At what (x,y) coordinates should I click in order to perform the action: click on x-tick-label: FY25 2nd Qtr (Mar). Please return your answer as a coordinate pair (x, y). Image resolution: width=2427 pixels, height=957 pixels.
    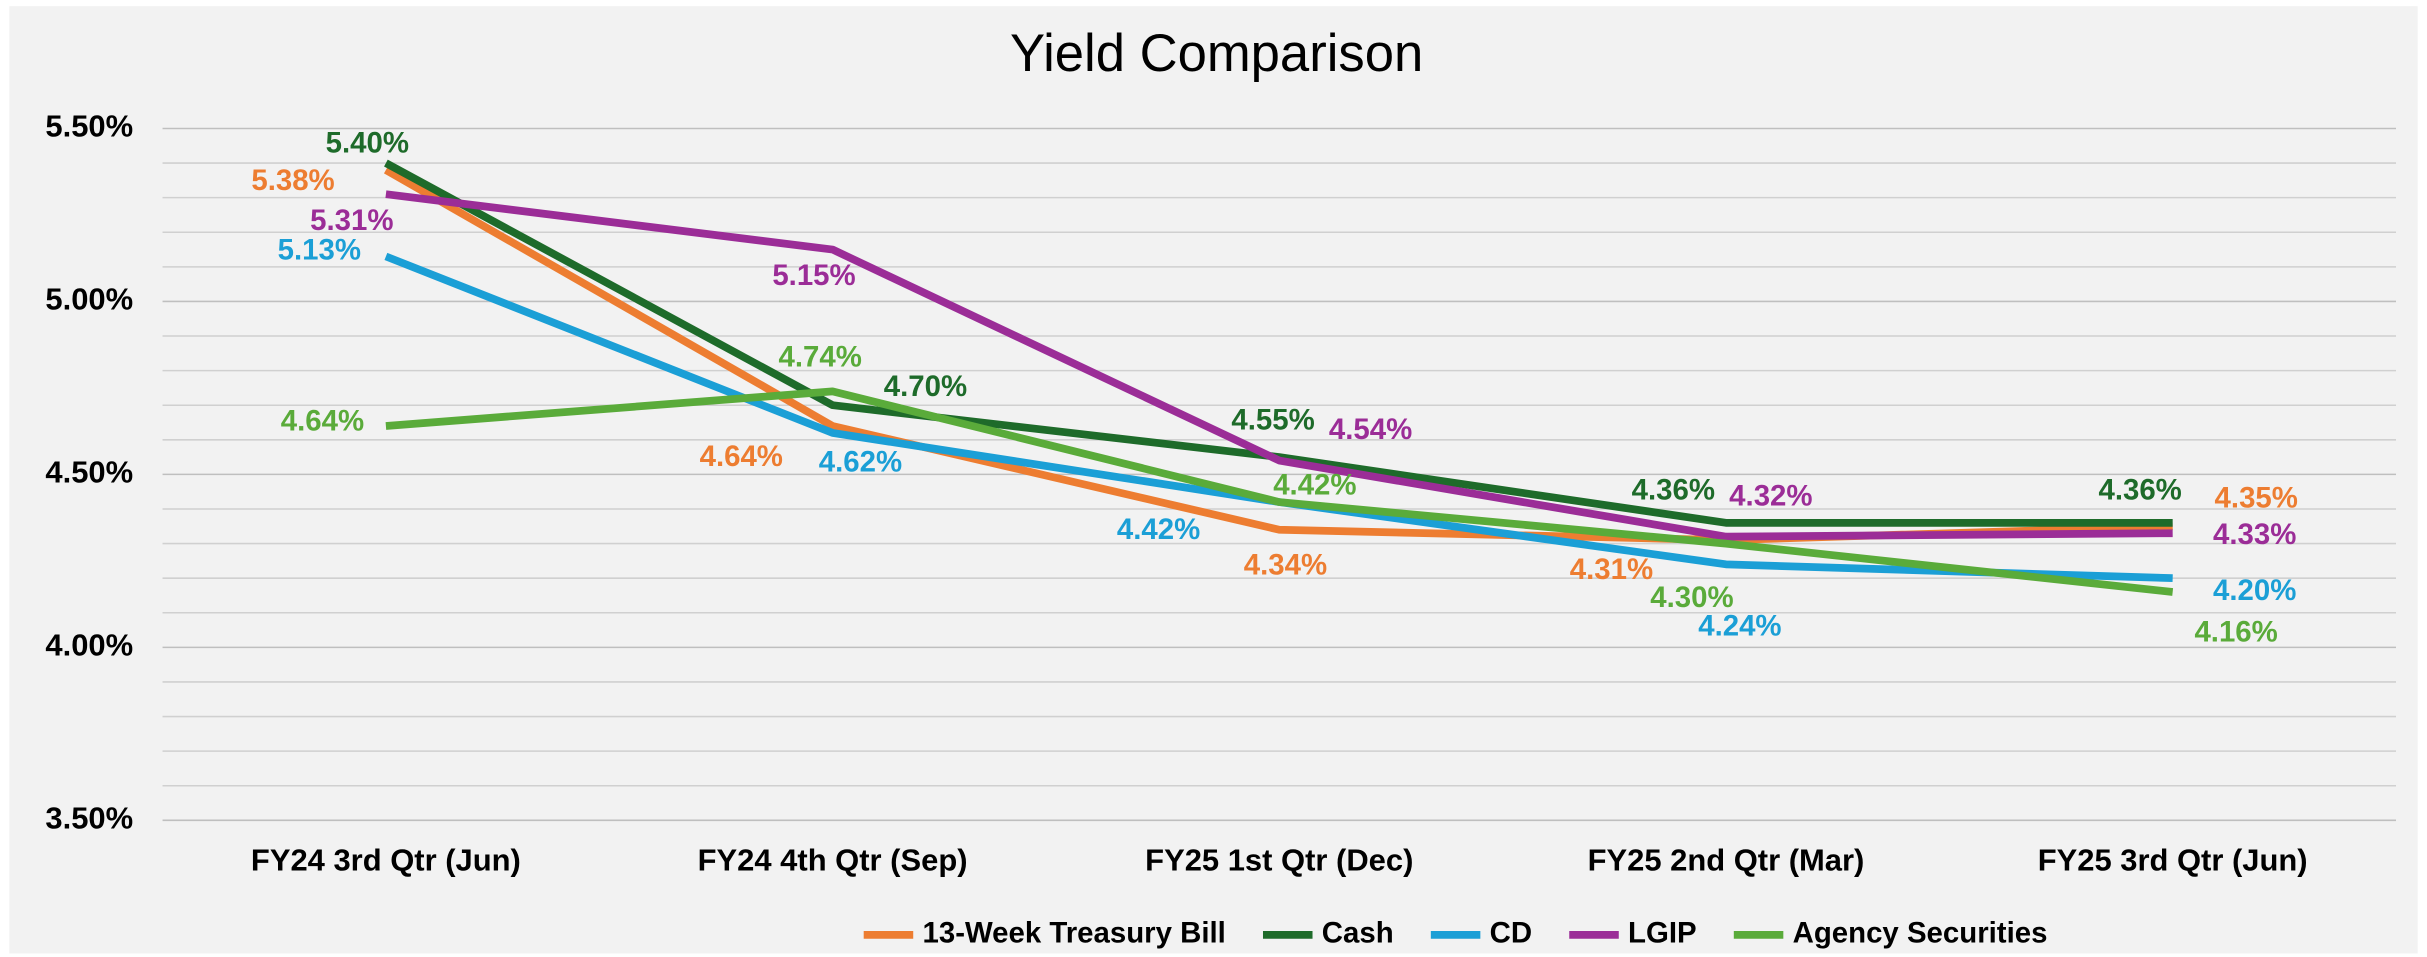
    Looking at the image, I should click on (1726, 859).